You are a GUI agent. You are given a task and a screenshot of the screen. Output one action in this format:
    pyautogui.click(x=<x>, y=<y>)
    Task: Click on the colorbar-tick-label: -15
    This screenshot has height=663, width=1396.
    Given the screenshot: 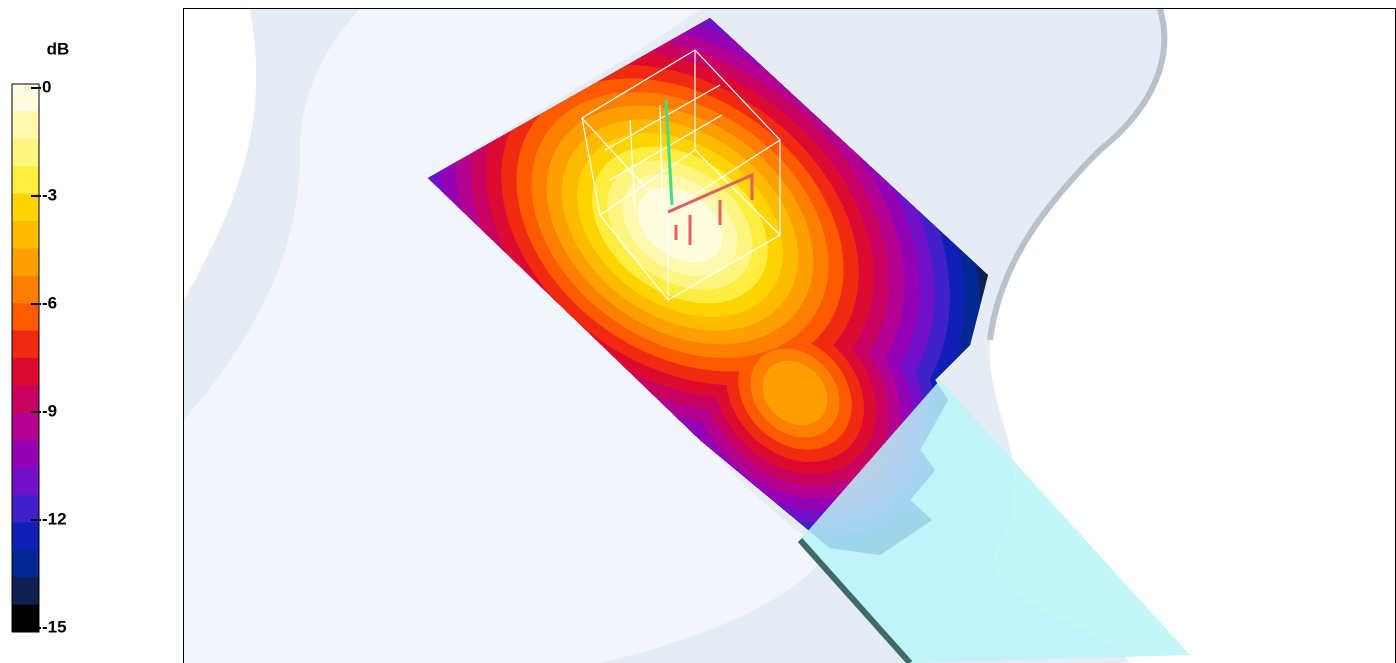 What is the action you would take?
    pyautogui.click(x=54, y=626)
    